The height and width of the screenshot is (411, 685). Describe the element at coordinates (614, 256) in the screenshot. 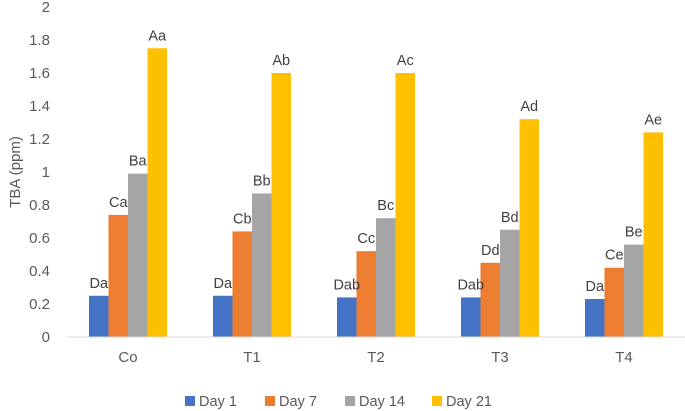

I see `data-label: Ce` at that location.